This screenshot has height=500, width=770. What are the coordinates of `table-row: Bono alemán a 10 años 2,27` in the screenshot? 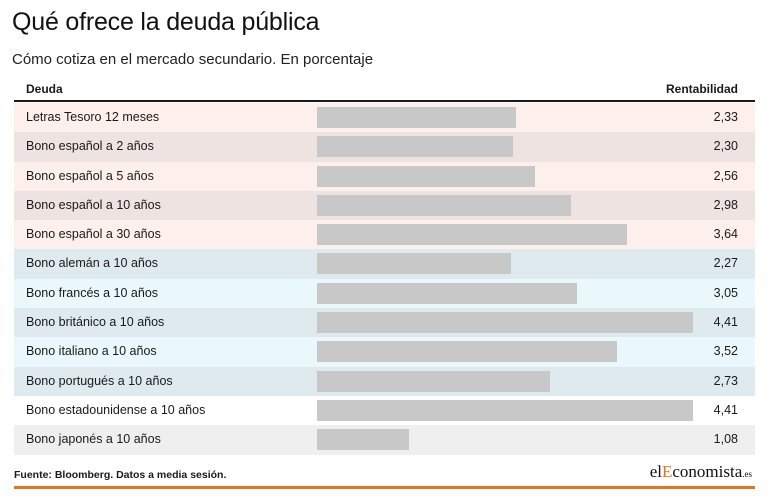 It's located at (384, 264).